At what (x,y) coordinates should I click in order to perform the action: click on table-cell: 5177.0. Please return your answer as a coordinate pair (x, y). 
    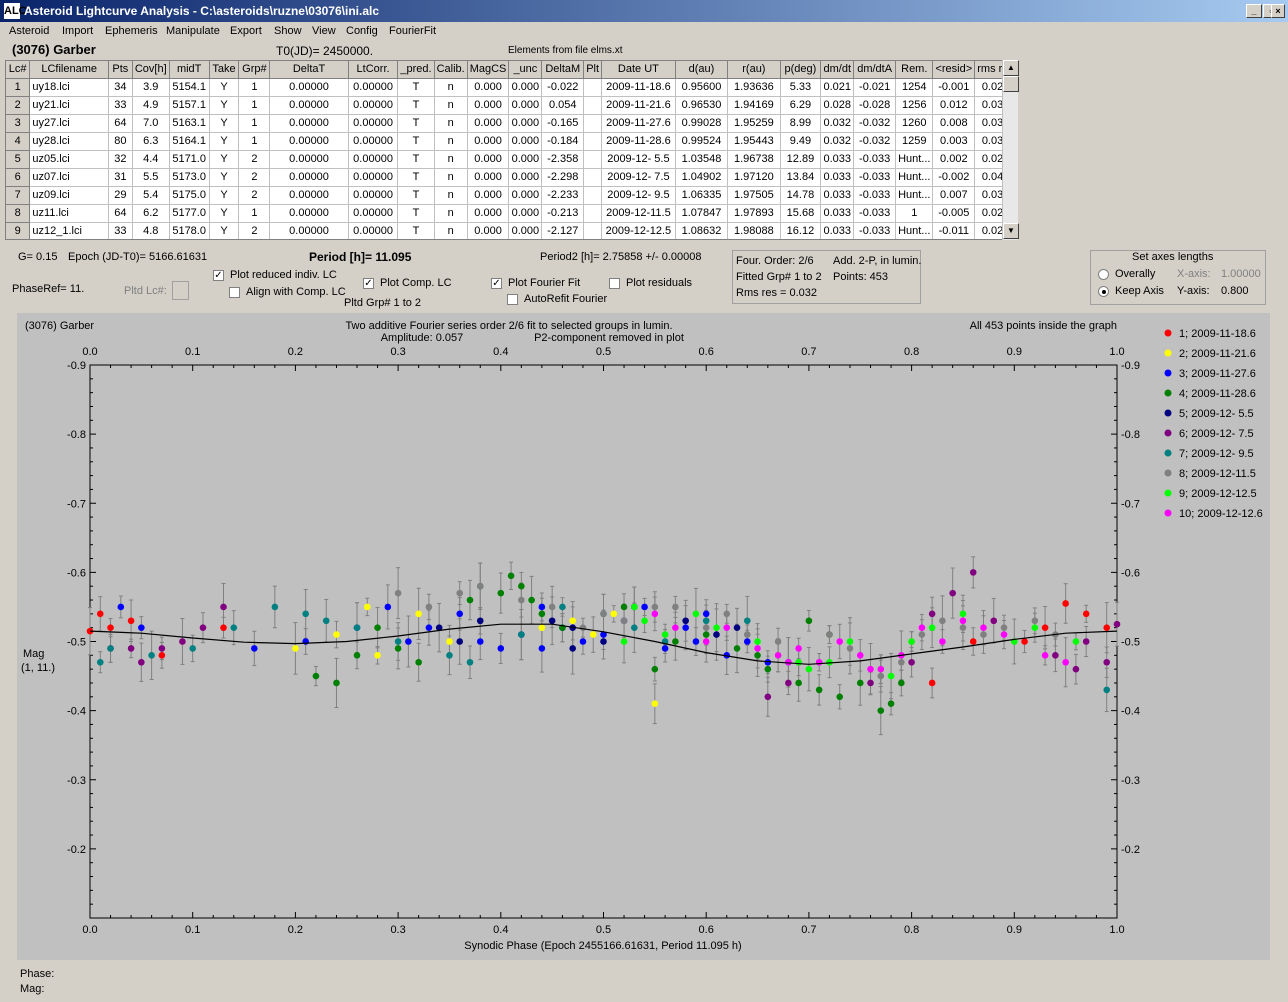
    Looking at the image, I should click on (189, 213).